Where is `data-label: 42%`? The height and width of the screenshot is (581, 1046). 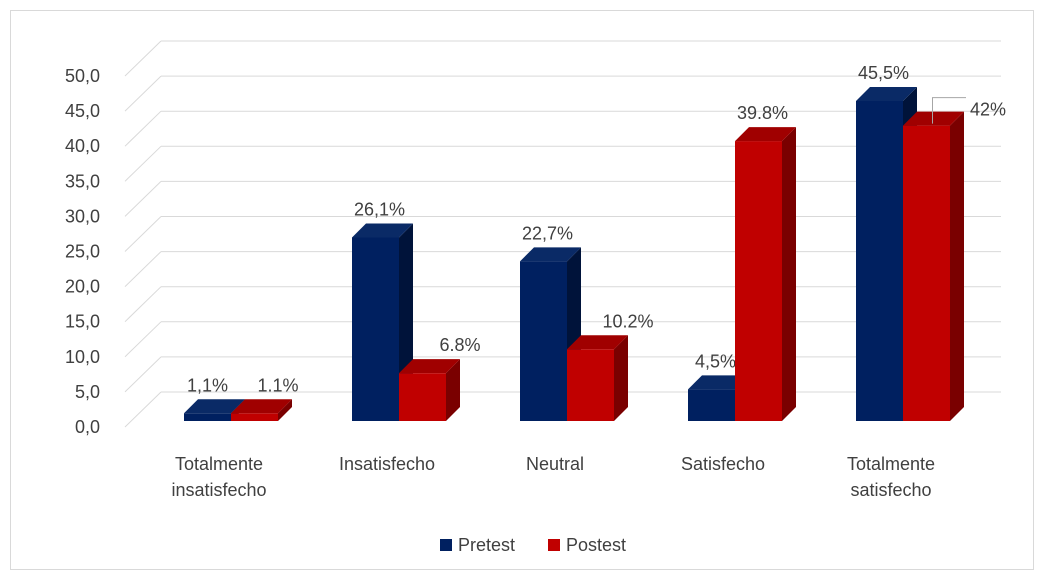 data-label: 42% is located at coordinates (988, 110).